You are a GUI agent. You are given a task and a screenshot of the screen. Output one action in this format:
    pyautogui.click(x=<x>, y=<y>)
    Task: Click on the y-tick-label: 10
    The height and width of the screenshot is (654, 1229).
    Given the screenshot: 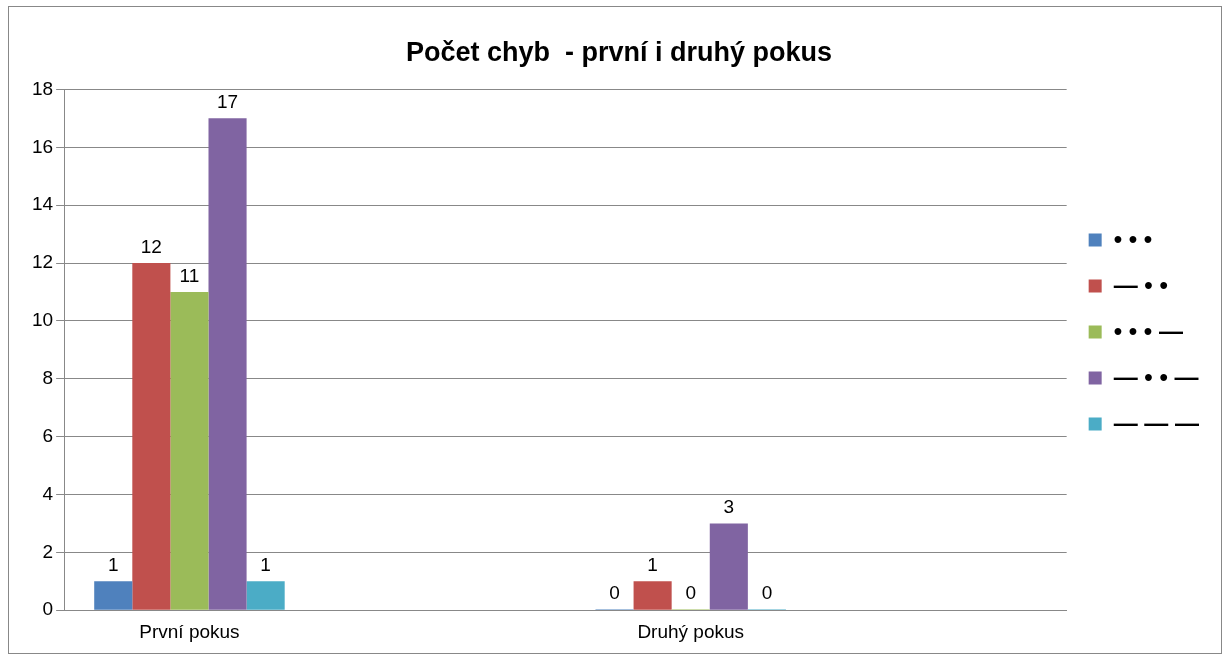 What is the action you would take?
    pyautogui.click(x=42, y=320)
    